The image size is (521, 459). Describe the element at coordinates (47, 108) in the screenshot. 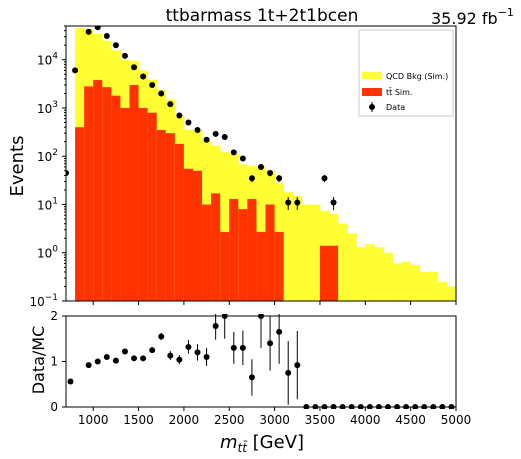

I see `y-tick-label: 10³` at that location.